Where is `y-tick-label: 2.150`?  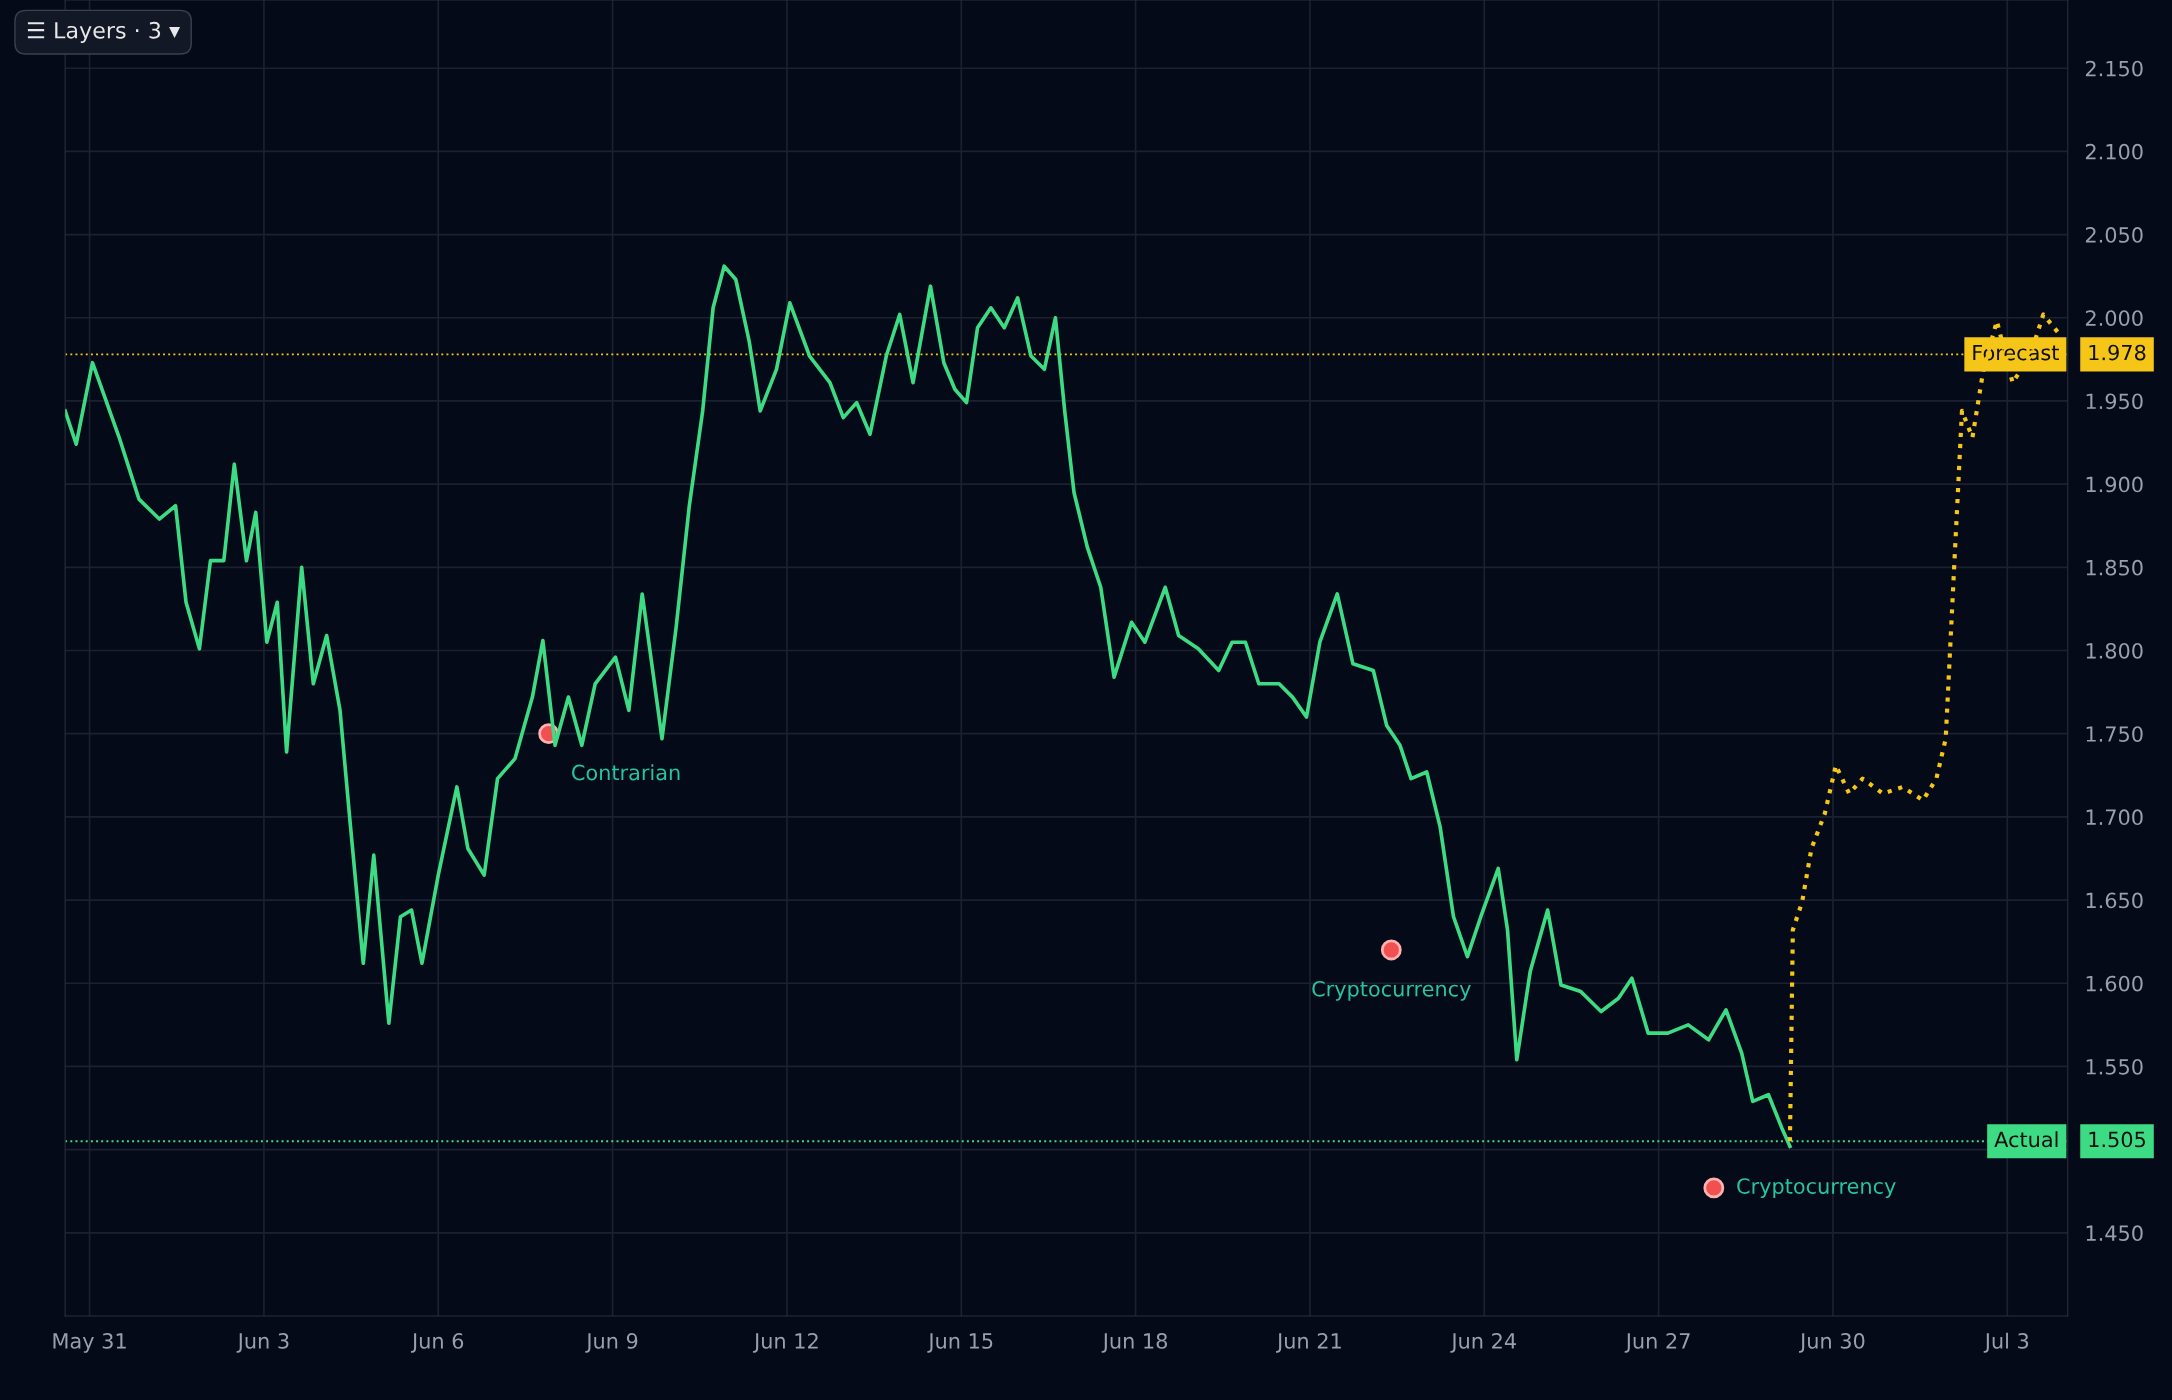 y-tick-label: 2.150 is located at coordinates (2114, 68).